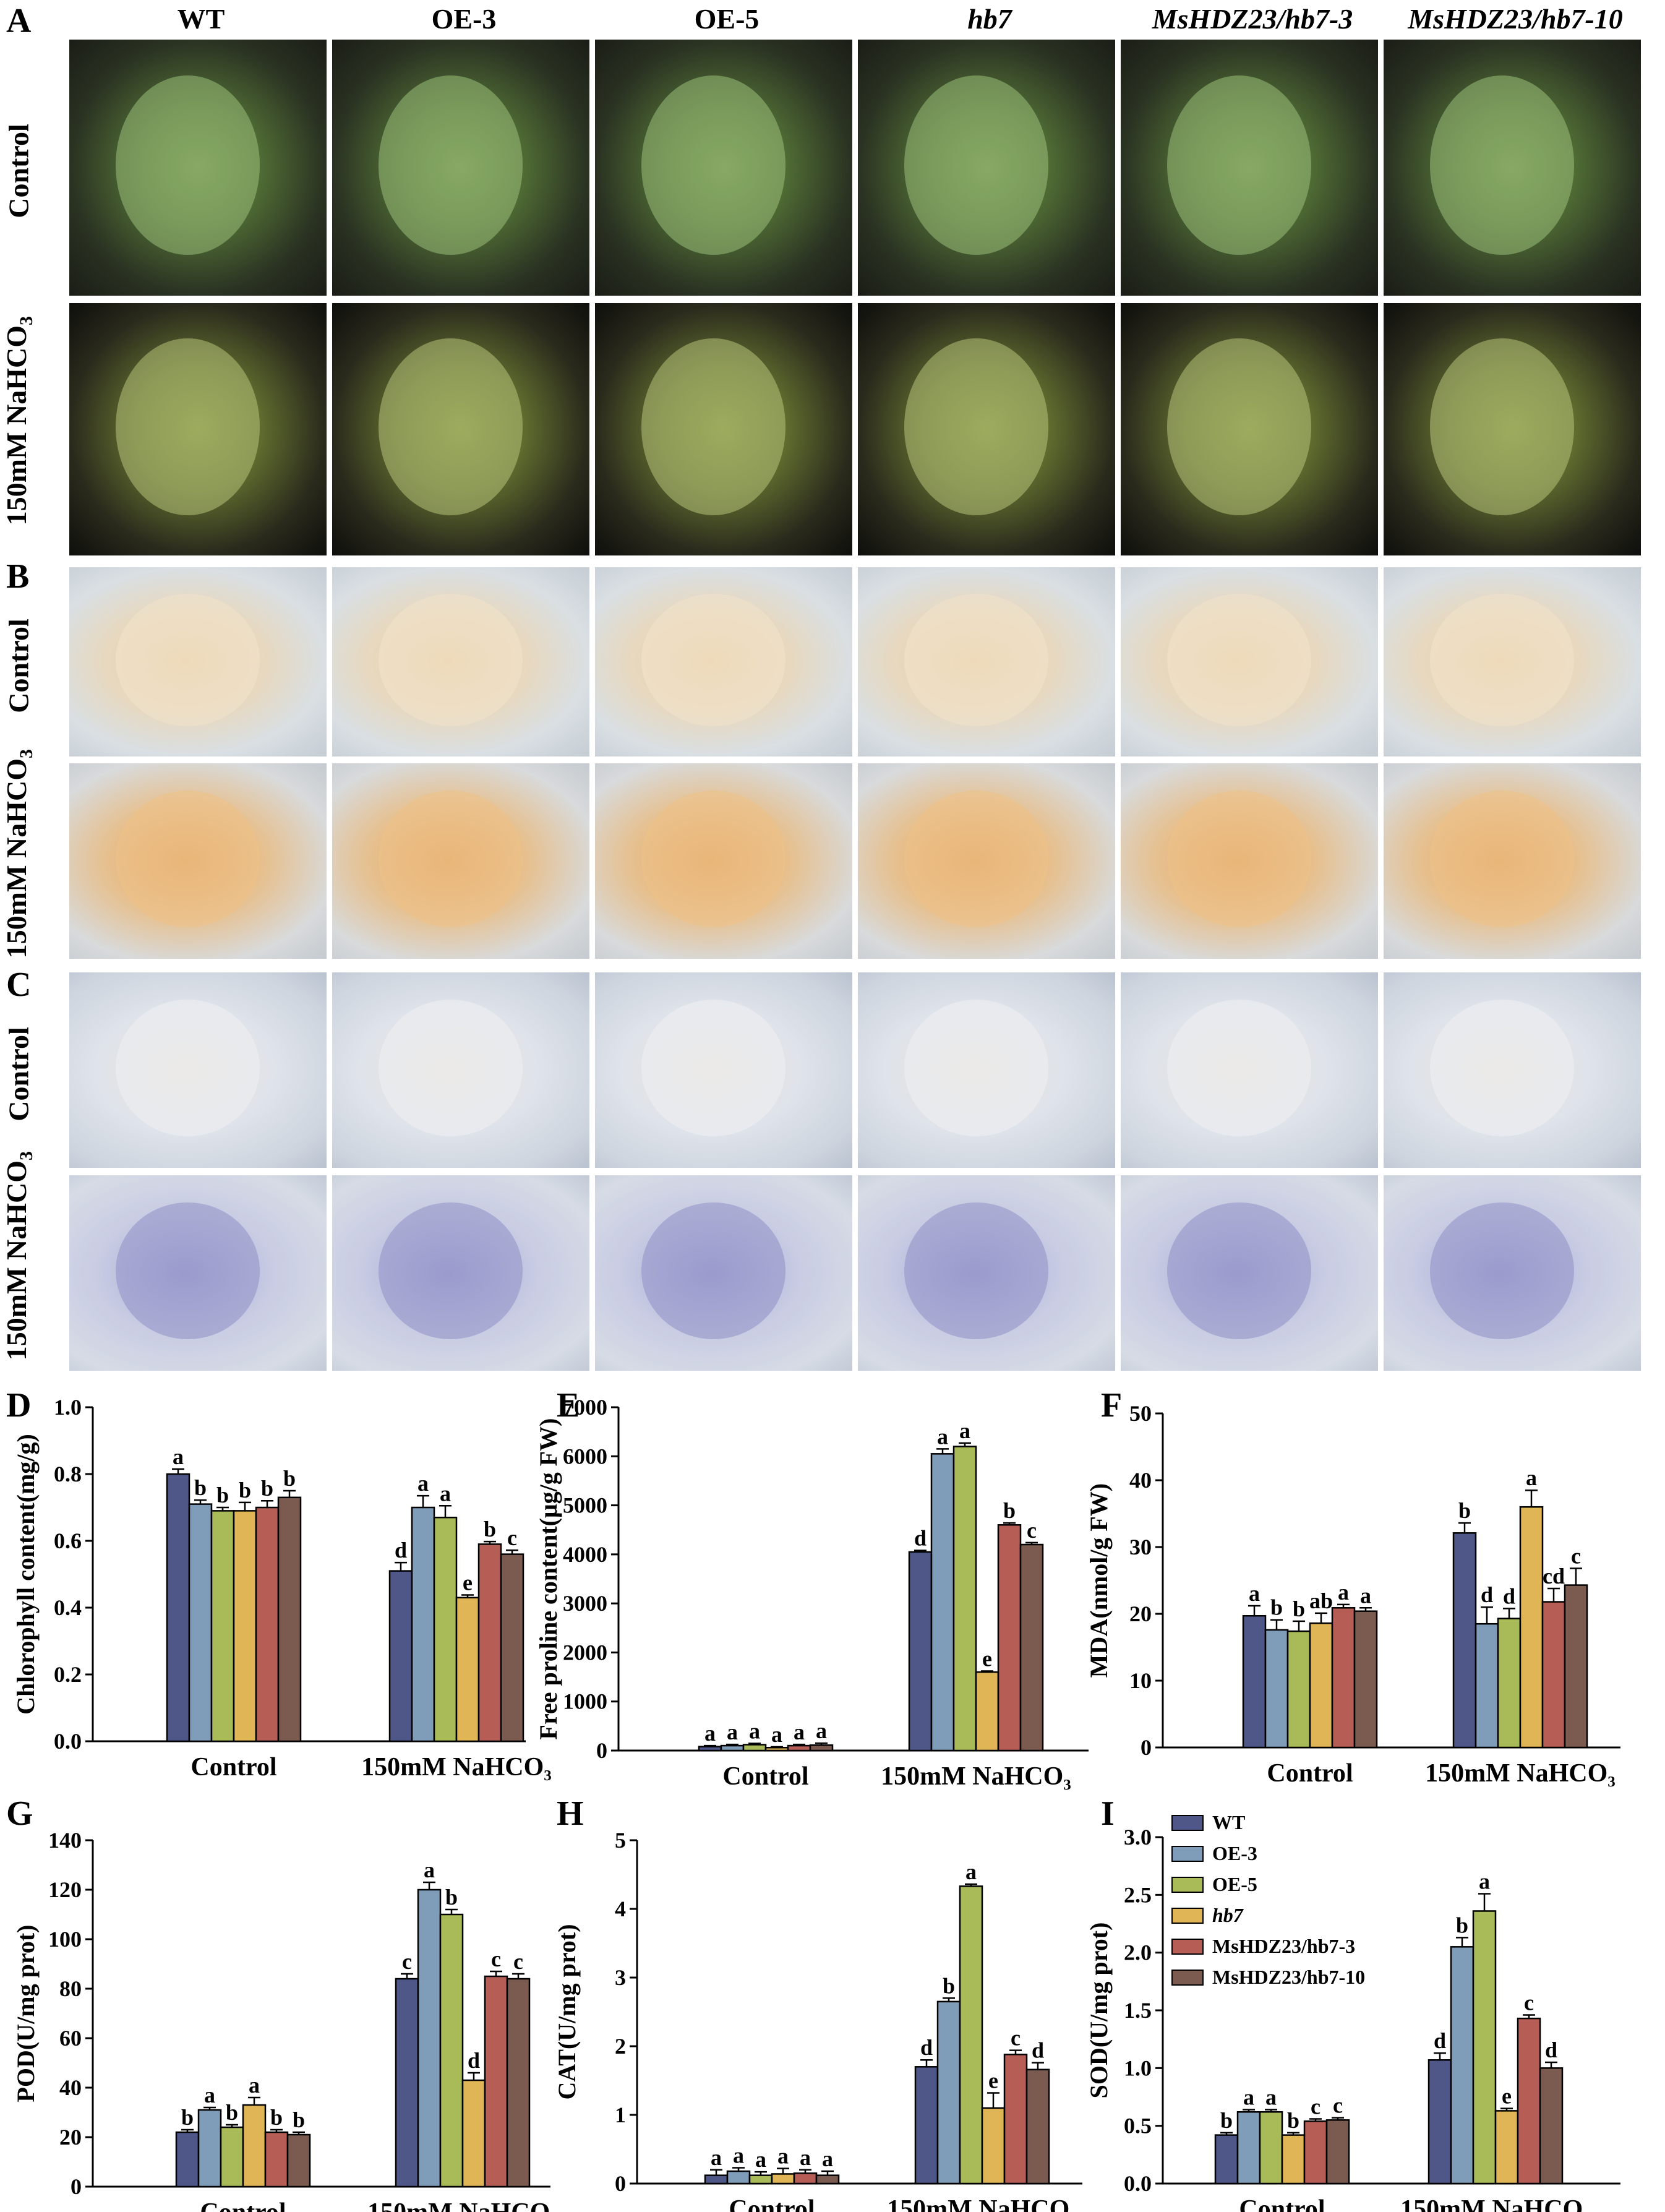  Describe the element at coordinates (620, 1909) in the screenshot. I see `y-tick-label: 4` at that location.